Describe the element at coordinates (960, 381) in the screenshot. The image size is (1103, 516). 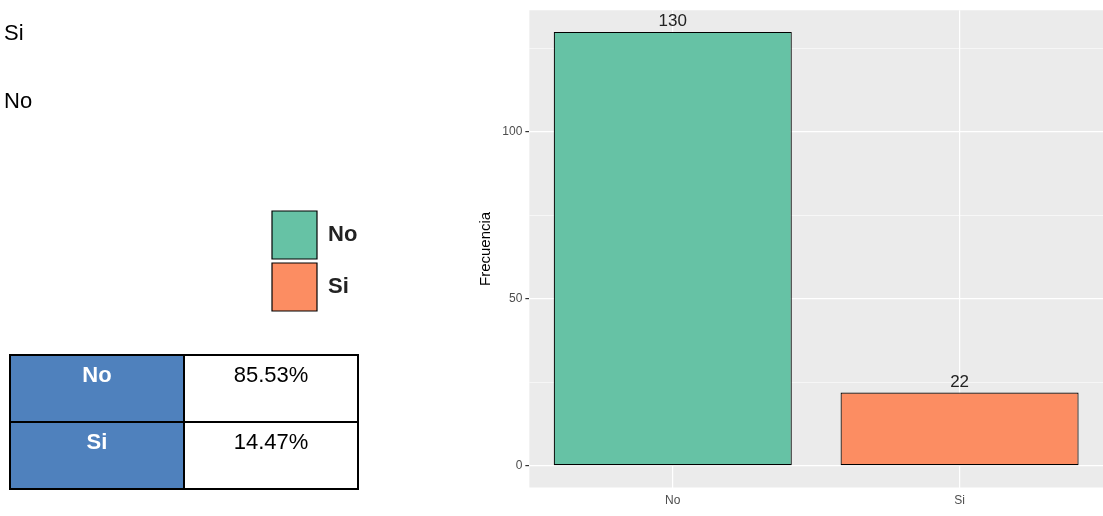
I see `data-label: 22` at that location.